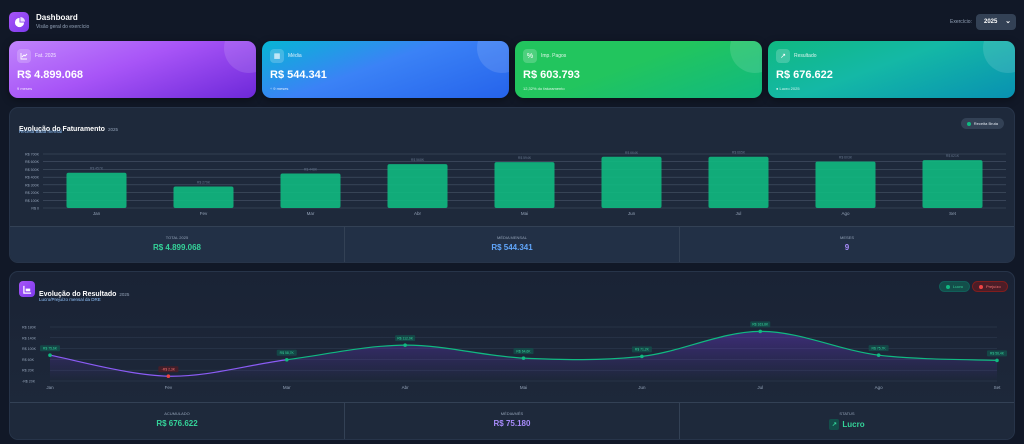 Image resolution: width=1024 pixels, height=444 pixels. I want to click on stat-total: Total 2025 R$ 4.899.068, so click(177, 244).